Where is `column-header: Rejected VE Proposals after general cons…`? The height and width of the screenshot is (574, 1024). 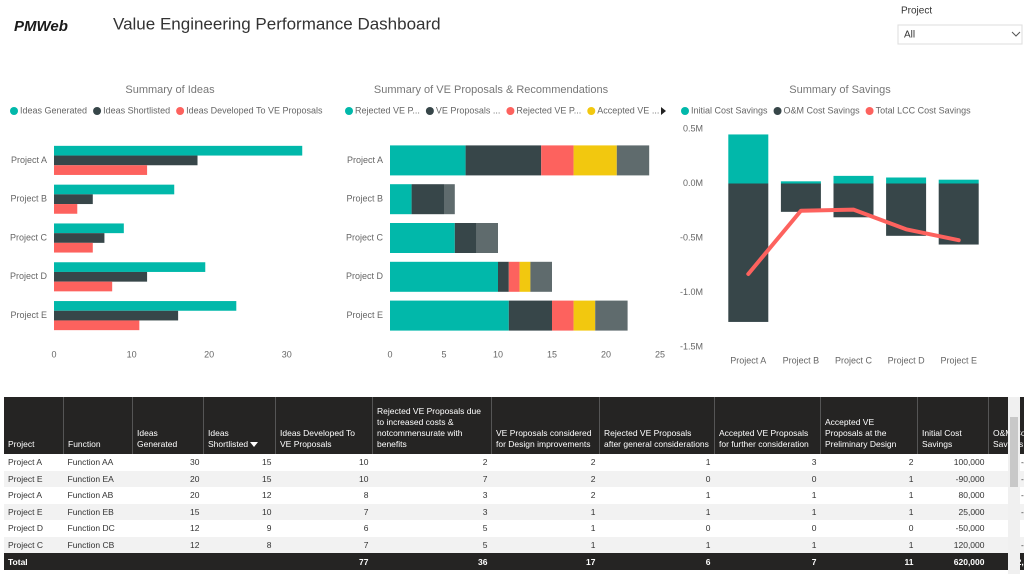
column-header: Rejected VE Proposals after general cons… is located at coordinates (657, 425).